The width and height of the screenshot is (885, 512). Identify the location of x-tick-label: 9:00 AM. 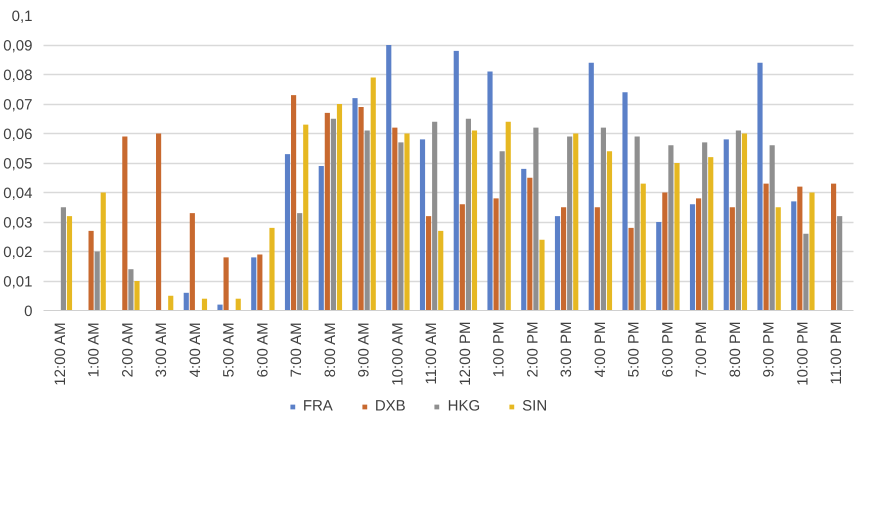
(364, 350).